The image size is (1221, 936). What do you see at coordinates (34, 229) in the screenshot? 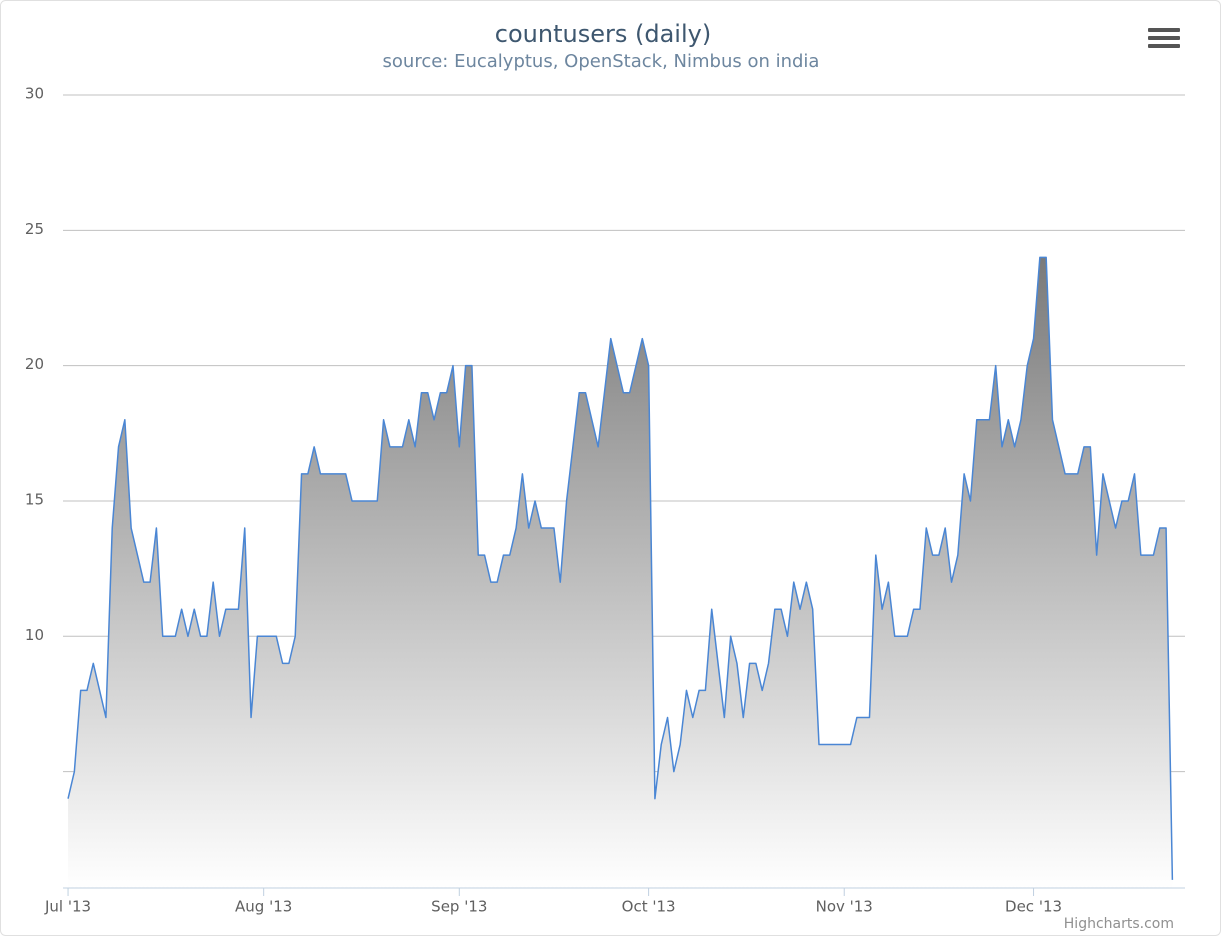
I see `y-tick-label: 25` at bounding box center [34, 229].